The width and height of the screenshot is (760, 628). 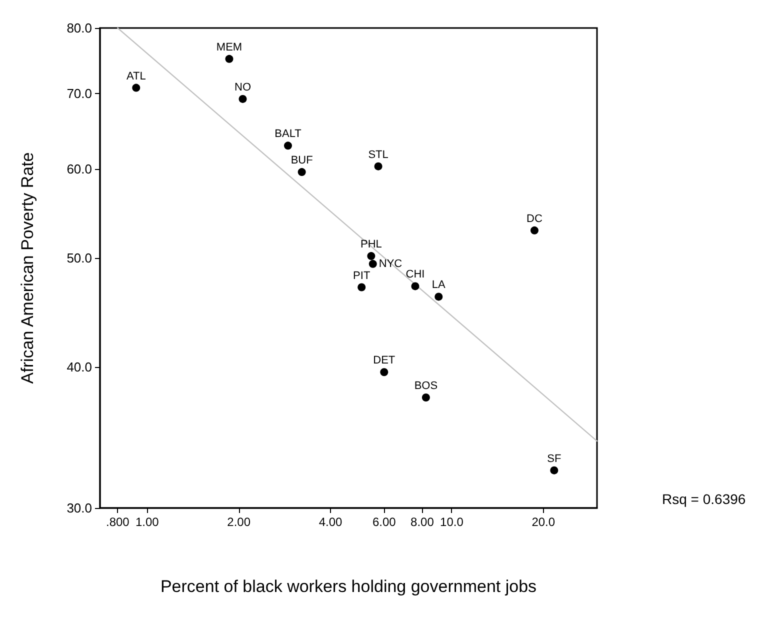 I want to click on x-tick-label: 4.00, so click(x=330, y=522).